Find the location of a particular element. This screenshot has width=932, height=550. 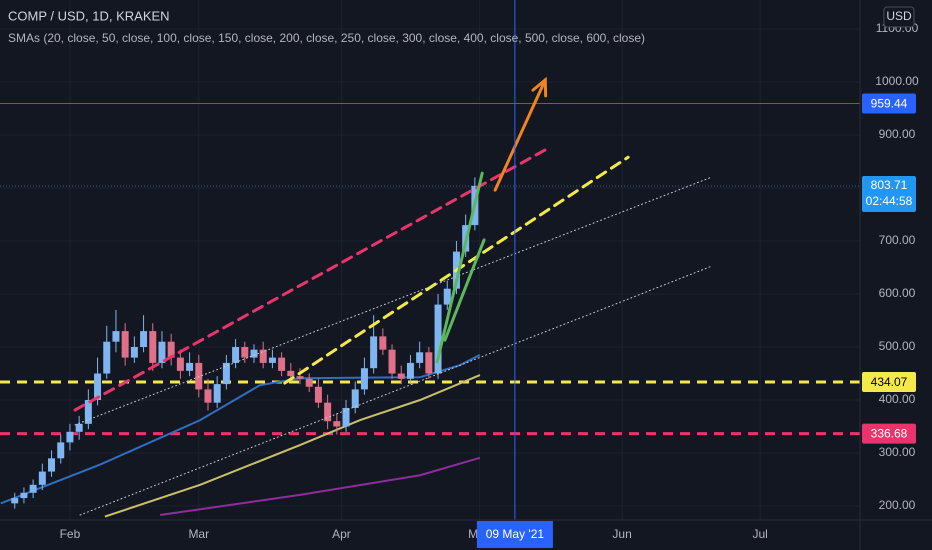

chart-title: COMP / USD, 1D, KRAKEN is located at coordinates (89, 15).